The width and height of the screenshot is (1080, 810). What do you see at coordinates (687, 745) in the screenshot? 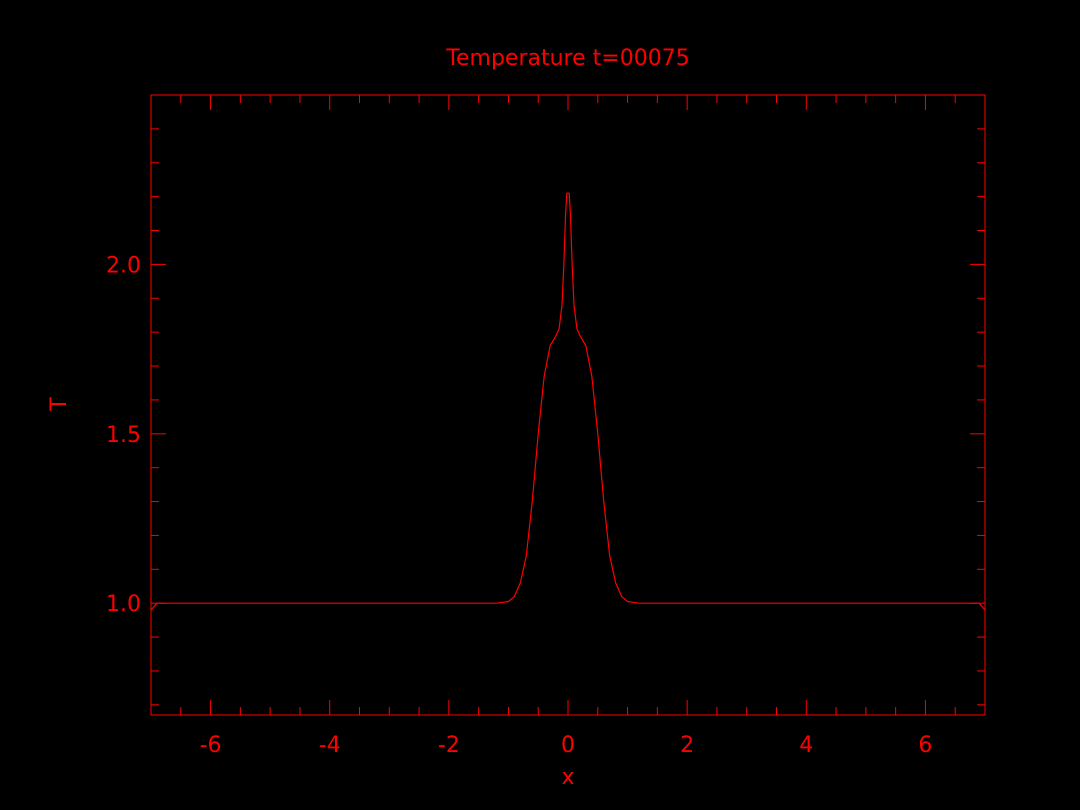
I see `x-tick-label: 2` at bounding box center [687, 745].